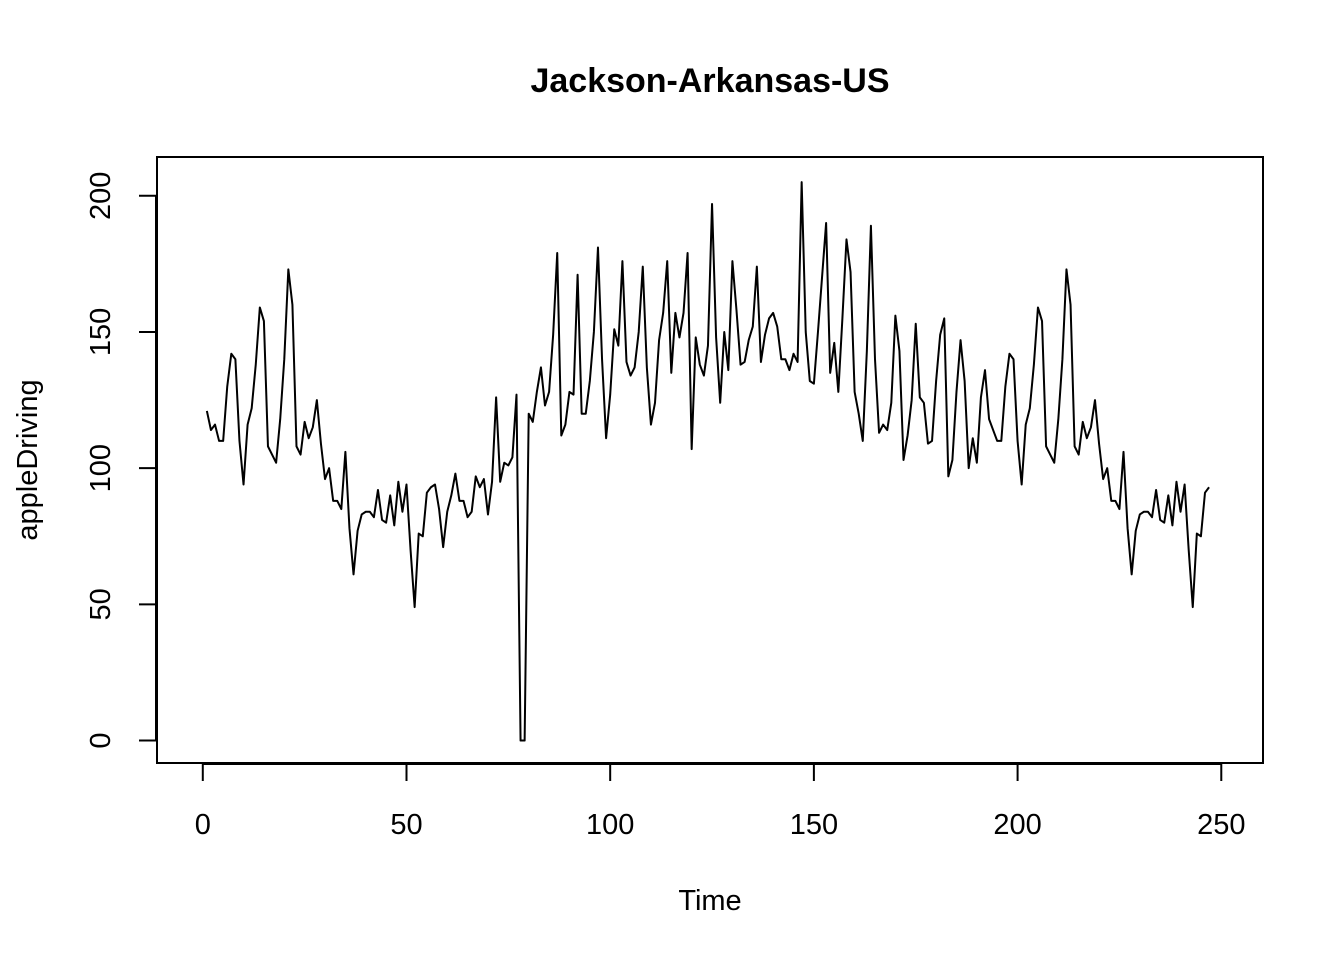  What do you see at coordinates (101, 332) in the screenshot?
I see `y-tick-label: 150` at bounding box center [101, 332].